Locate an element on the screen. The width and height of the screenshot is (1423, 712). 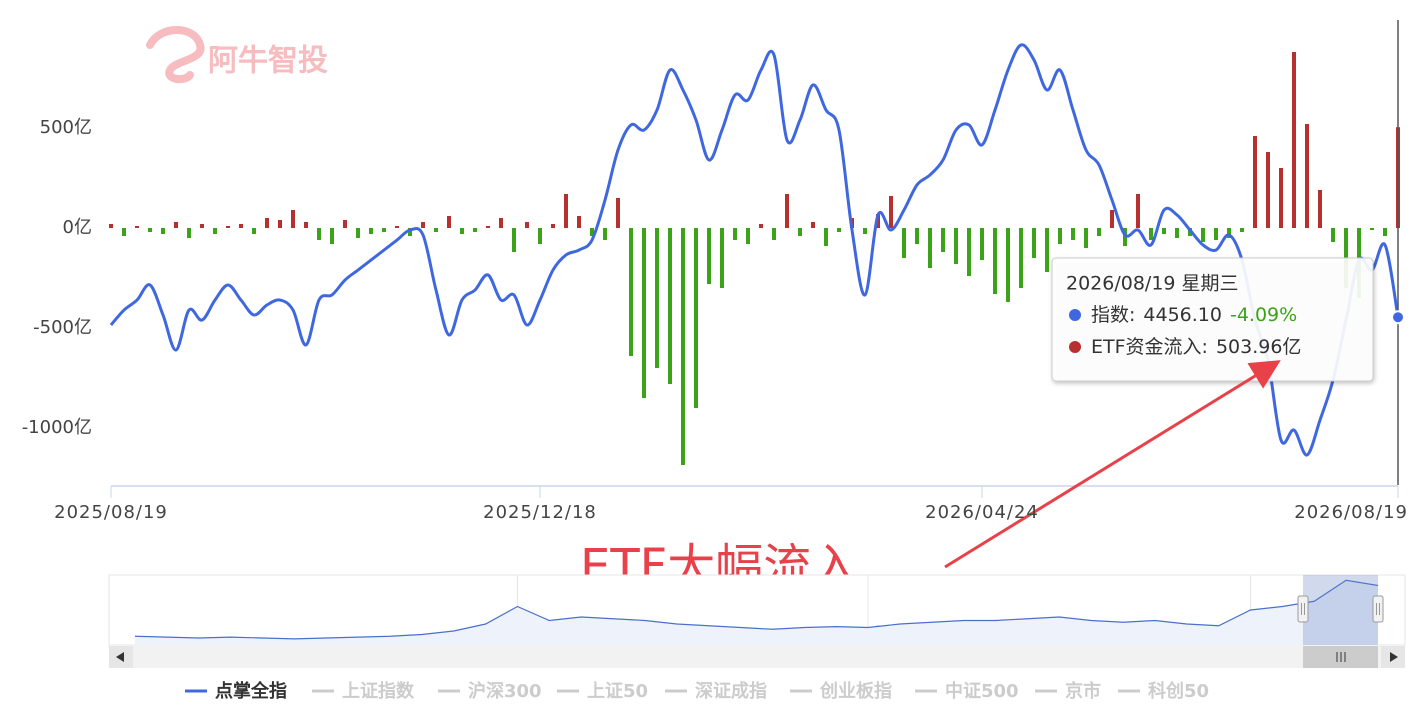
legend: 点掌全指 上证指数 沪深300 上证50 深证成指 创业板指 中证500 京市 科创50 is located at coordinates (697, 691).